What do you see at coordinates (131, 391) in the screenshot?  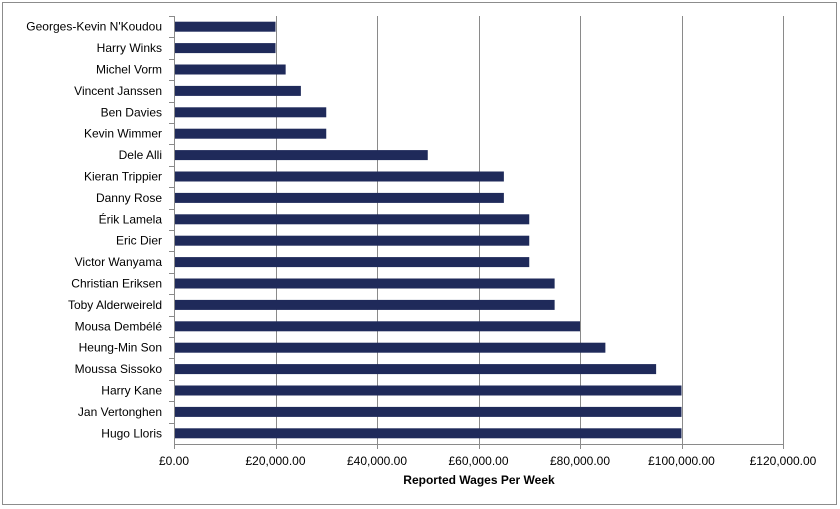 I see `category-label: Harry Kane` at bounding box center [131, 391].